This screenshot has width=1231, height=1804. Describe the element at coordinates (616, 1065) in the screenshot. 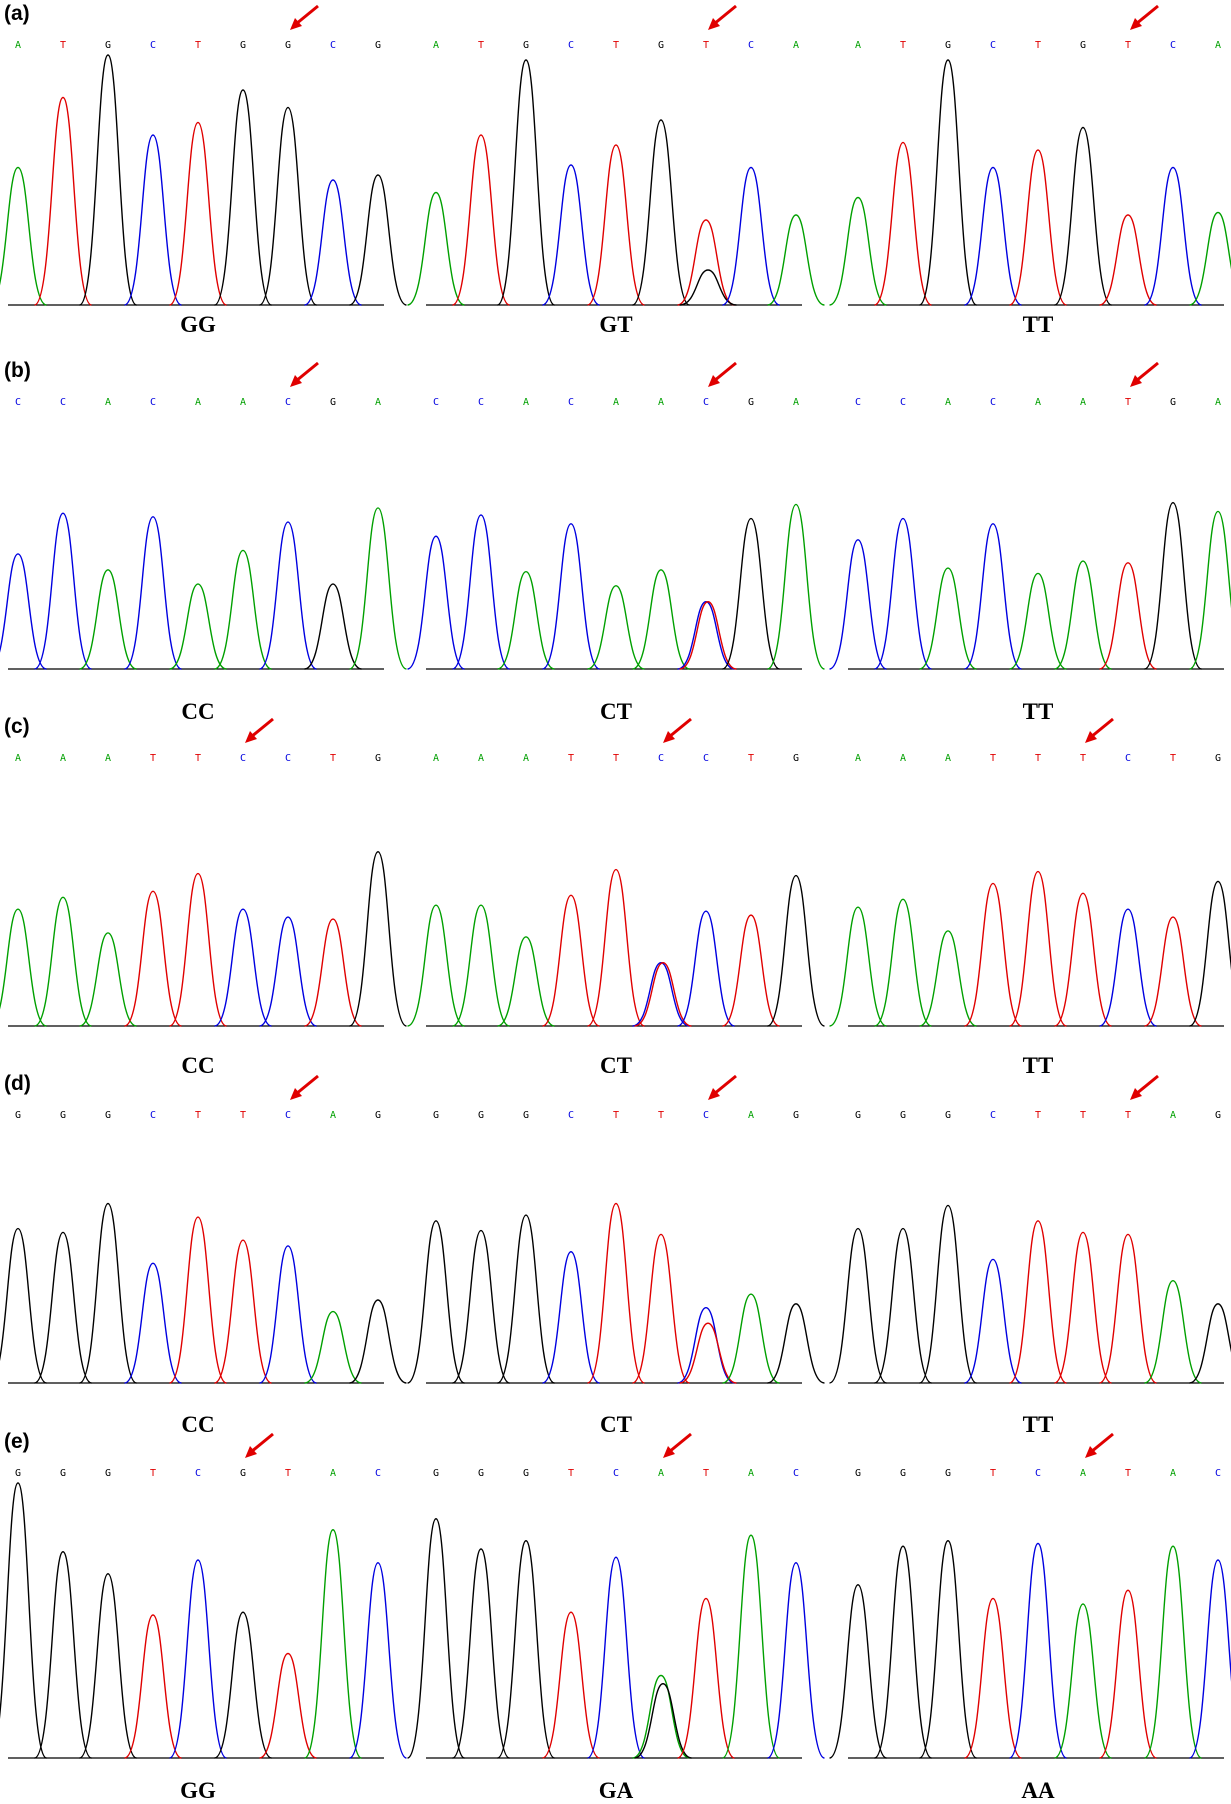

I see `genotype-label: CT` at that location.